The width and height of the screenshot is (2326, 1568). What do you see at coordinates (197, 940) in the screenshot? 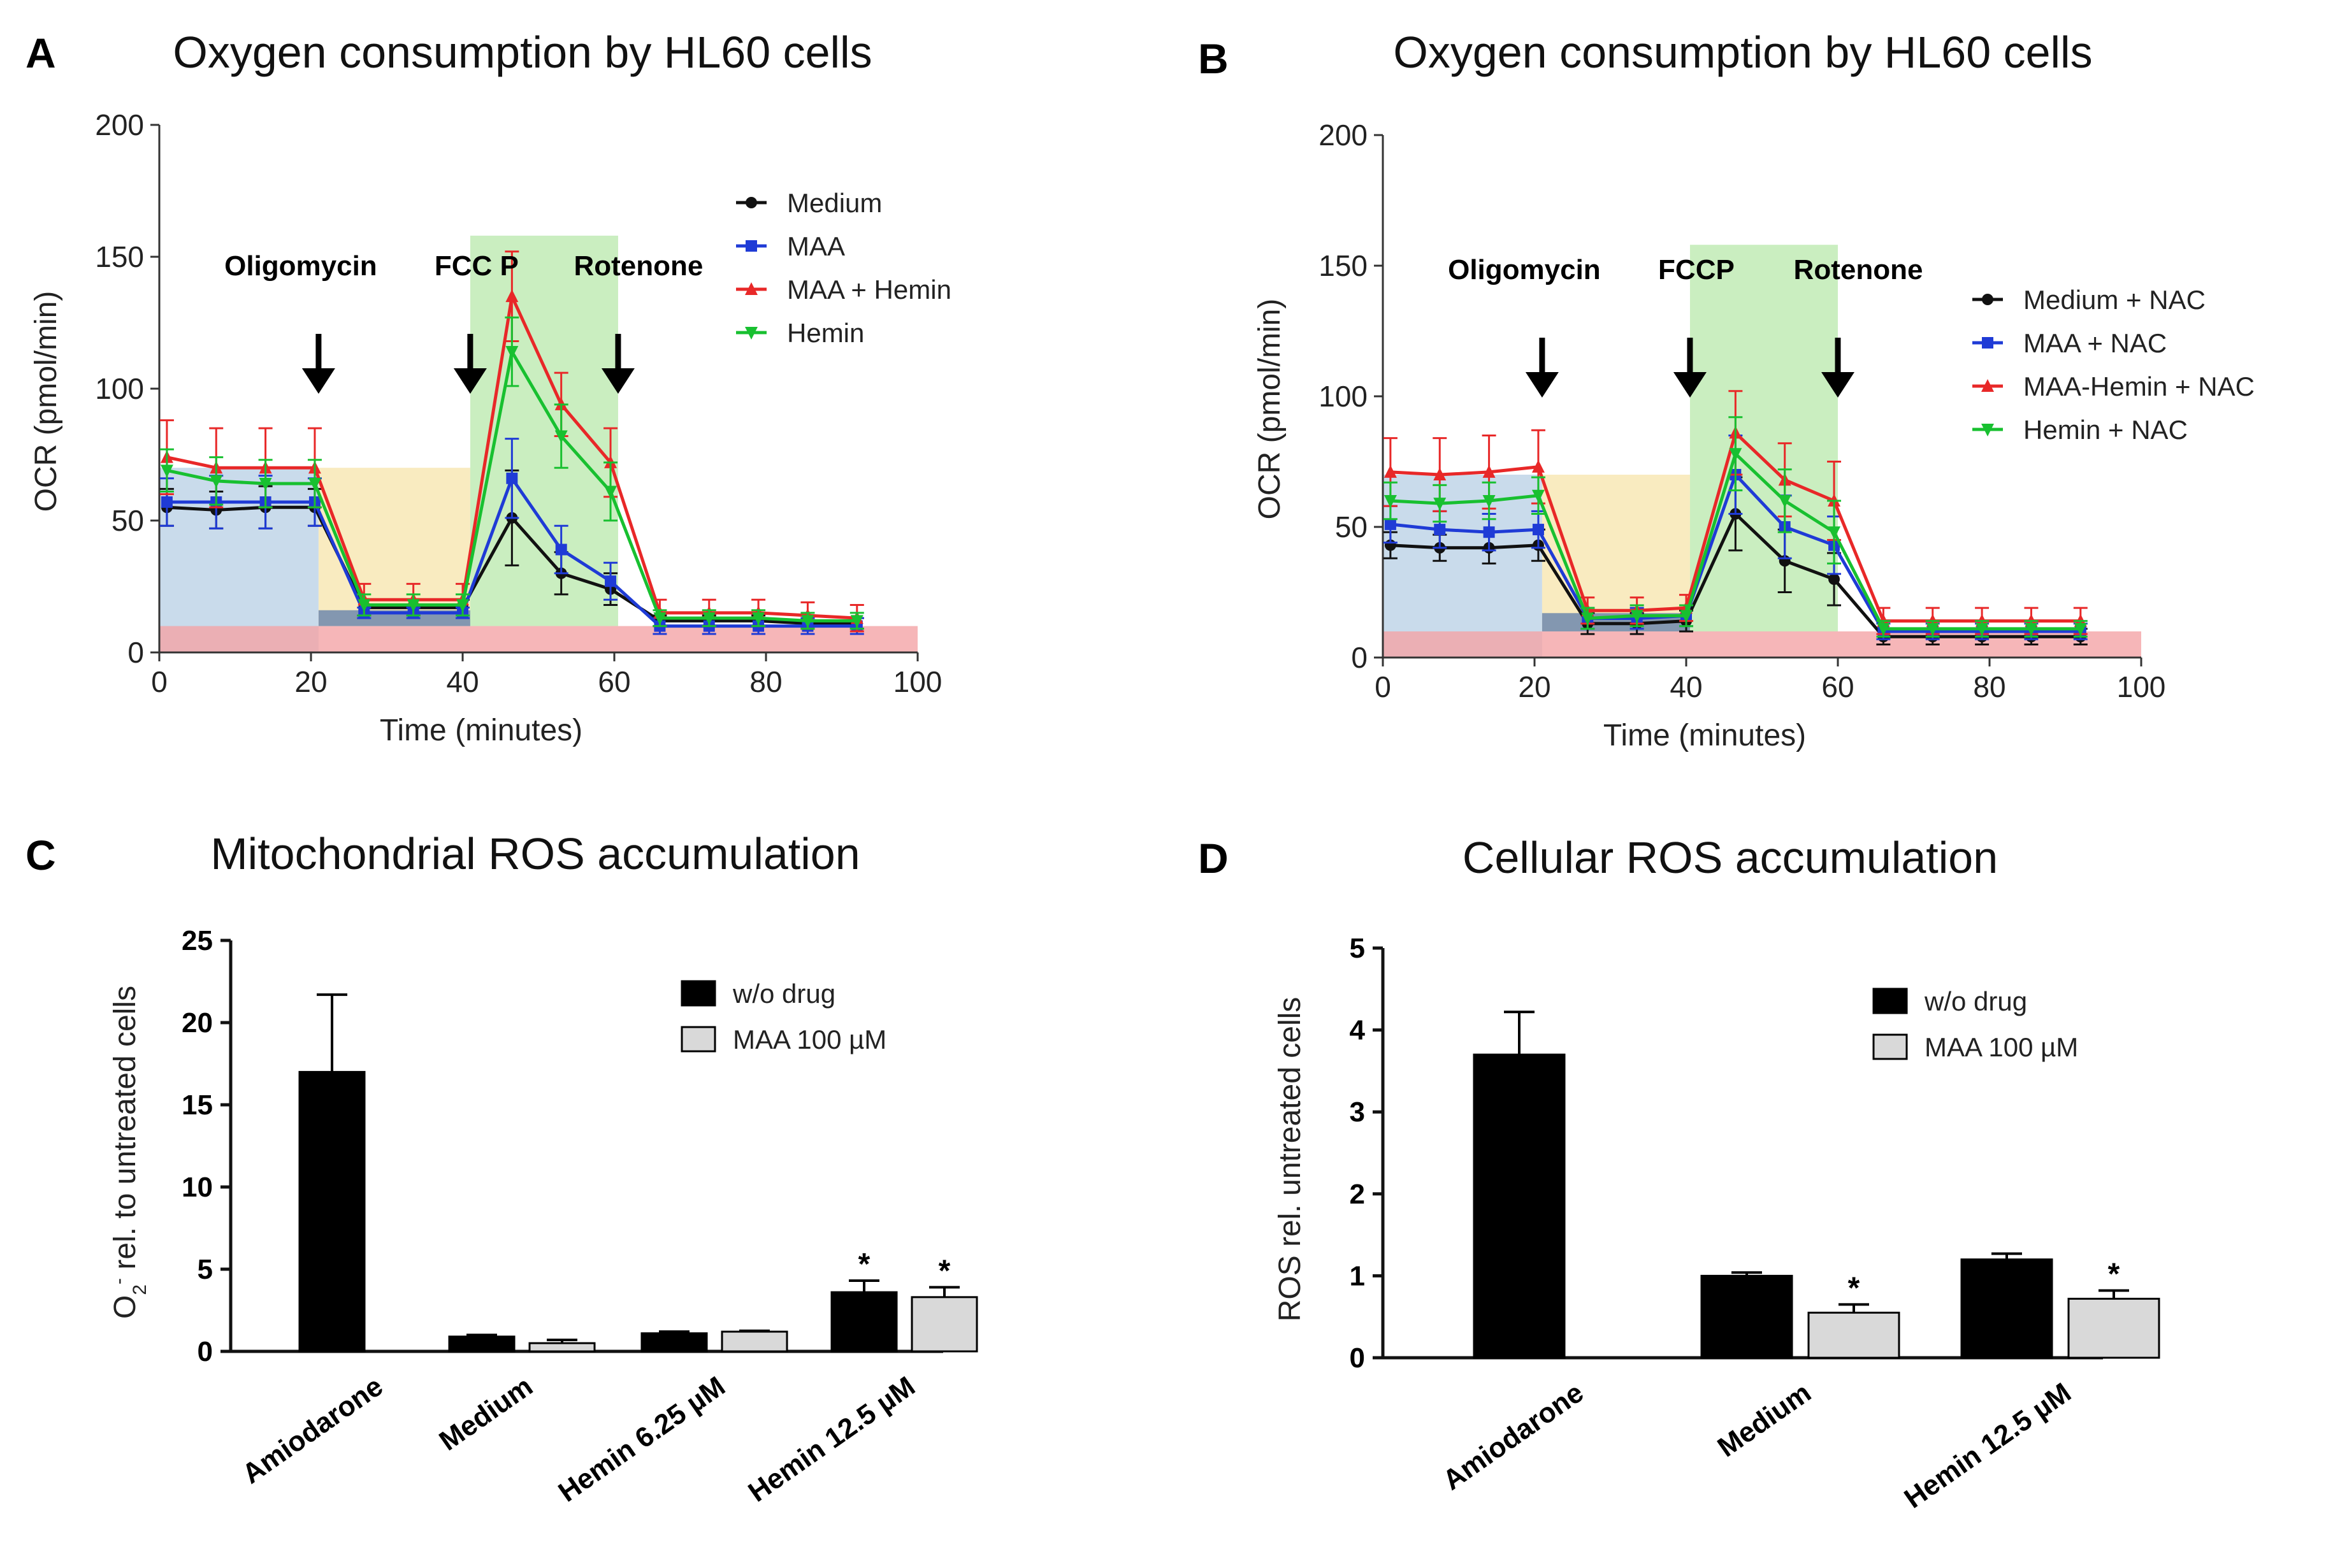
I see `y-tick-label: 25` at bounding box center [197, 940].